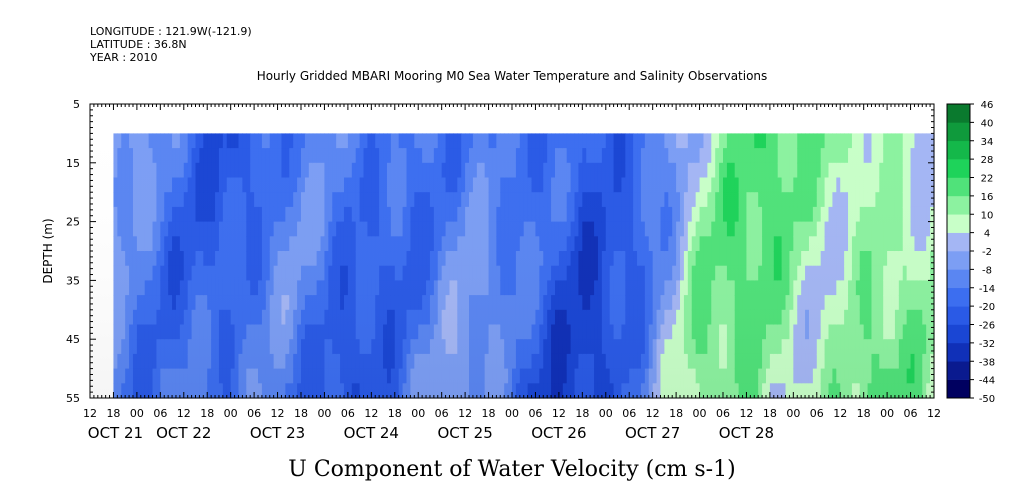 Image resolution: width=1009 pixels, height=504 pixels. Describe the element at coordinates (48, 250) in the screenshot. I see `y-axis-label: DEPTH (m)` at that location.